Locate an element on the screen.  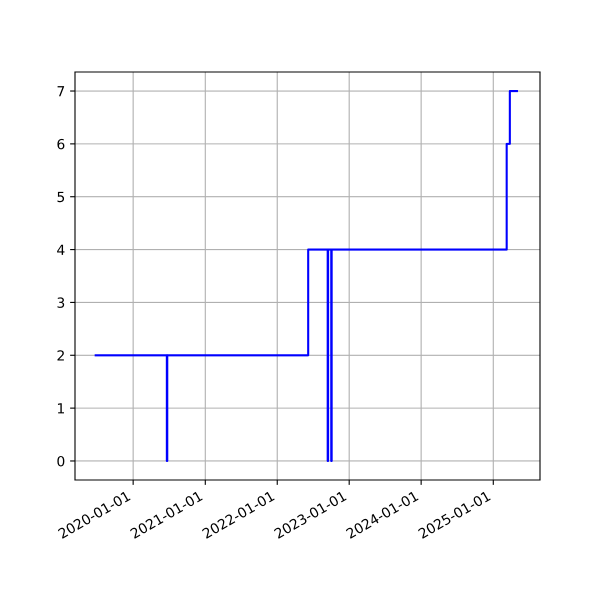
y-tick-label: 0 is located at coordinates (60, 461).